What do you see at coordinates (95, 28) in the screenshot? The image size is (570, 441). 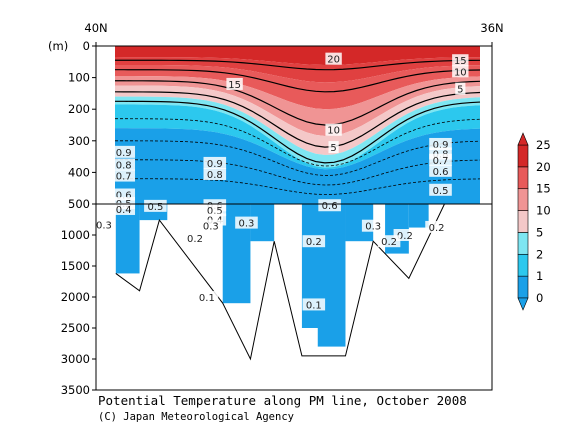 I see `x-tick-label: 40N` at bounding box center [95, 28].